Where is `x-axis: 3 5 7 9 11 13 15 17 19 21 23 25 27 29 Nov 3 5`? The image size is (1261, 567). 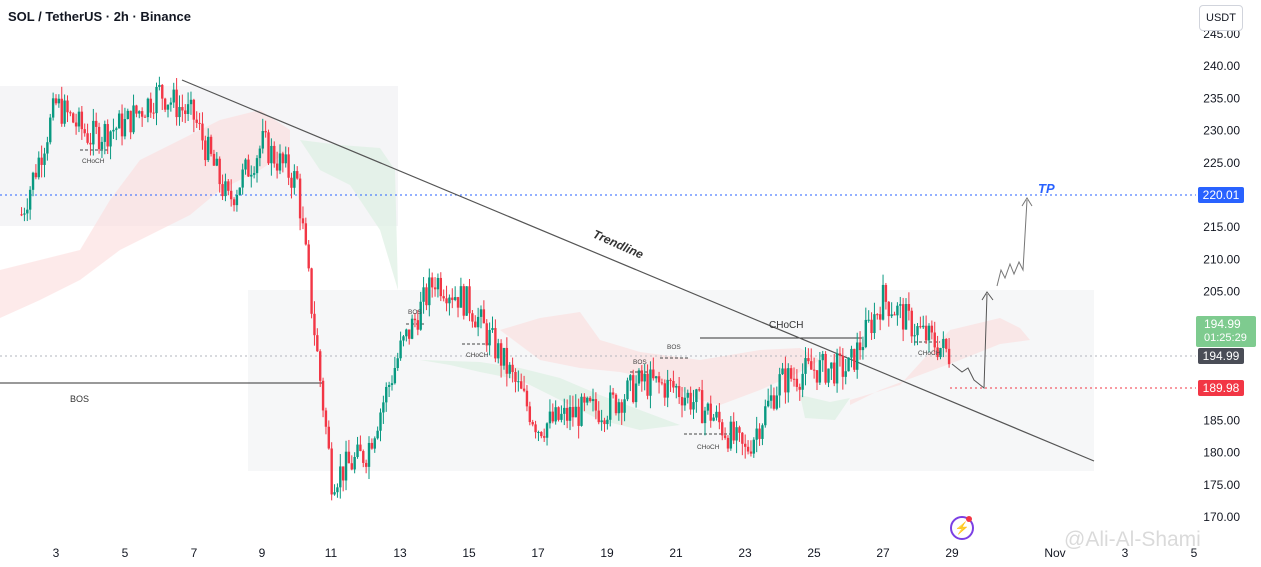
x-axis: 3 5 7 9 11 13 15 17 19 21 23 25 27 29 Nov 3 5 is located at coordinates (625, 553).